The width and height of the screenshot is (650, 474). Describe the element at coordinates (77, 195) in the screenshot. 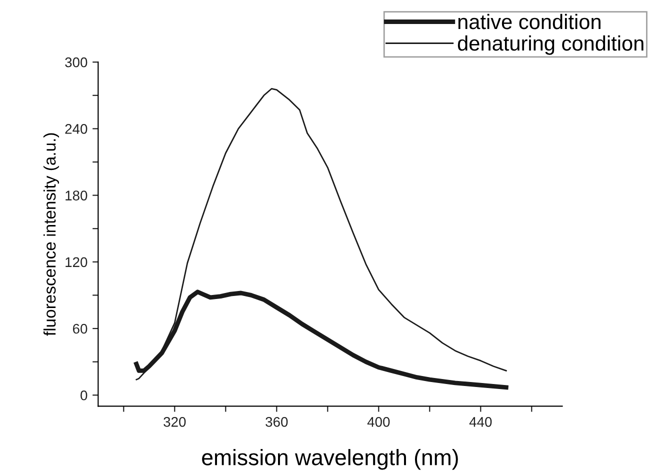

I see `y-tick-label: 180` at that location.